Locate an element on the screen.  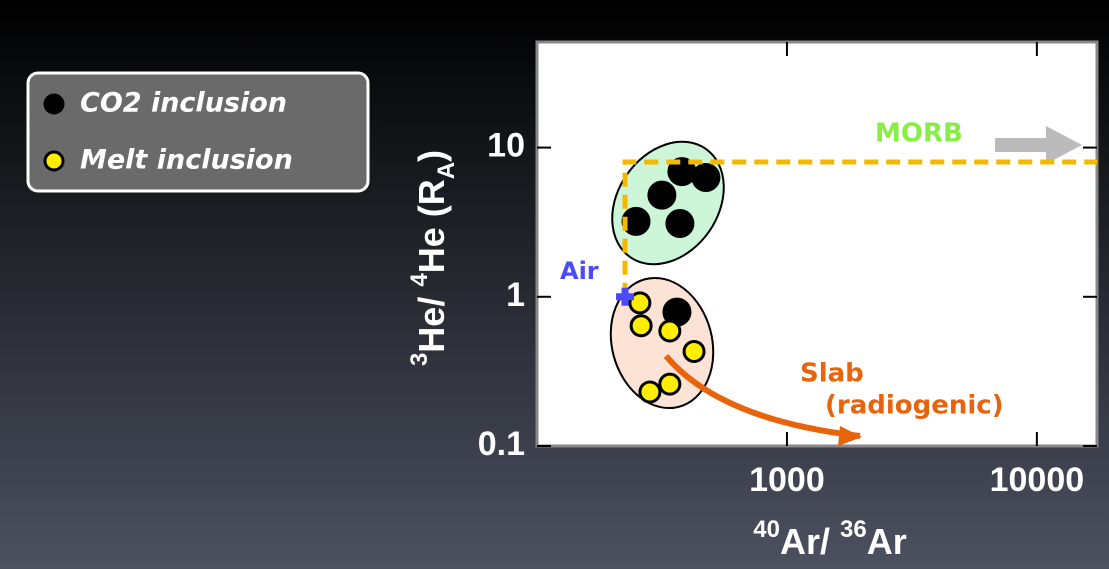
xlabel-label: 40Ar/ 36Ar is located at coordinates (829, 539).